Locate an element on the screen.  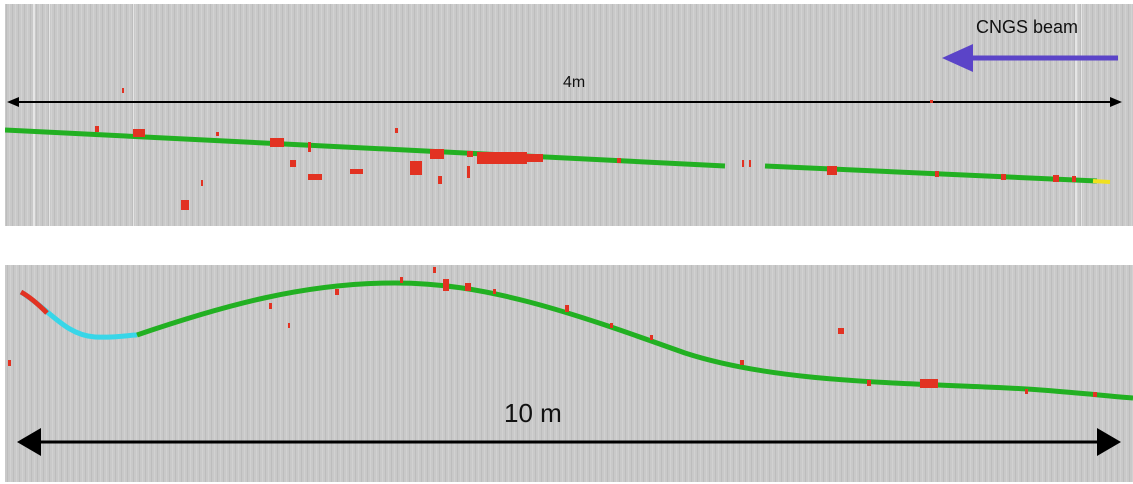
scale-arrow-10m is located at coordinates (569, 442).